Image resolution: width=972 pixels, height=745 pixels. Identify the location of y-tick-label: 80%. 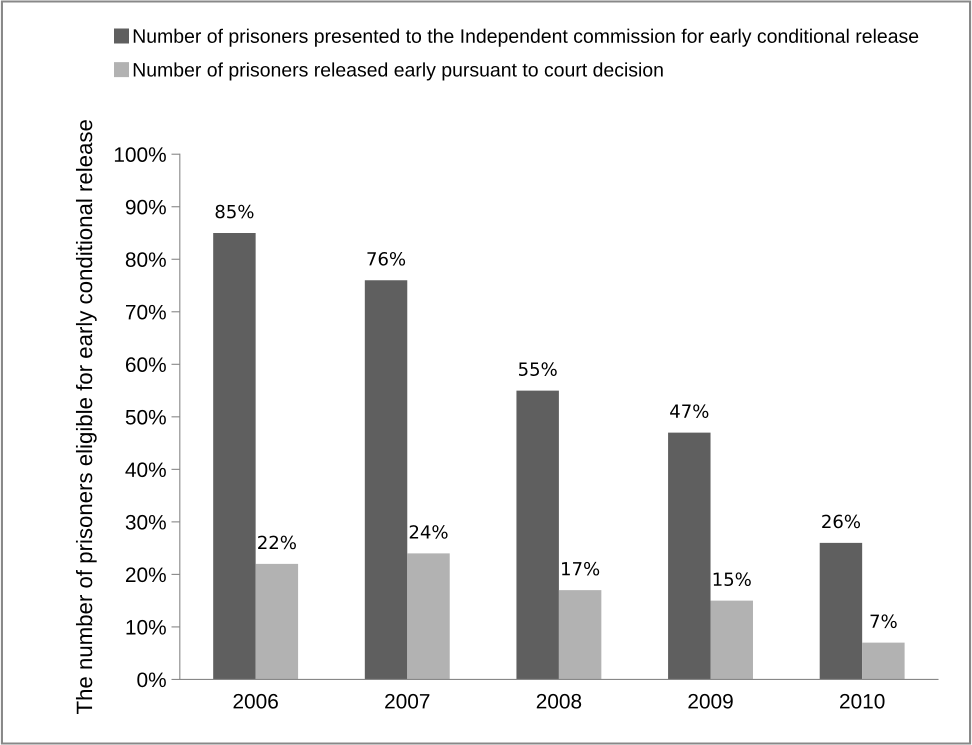
(146, 260).